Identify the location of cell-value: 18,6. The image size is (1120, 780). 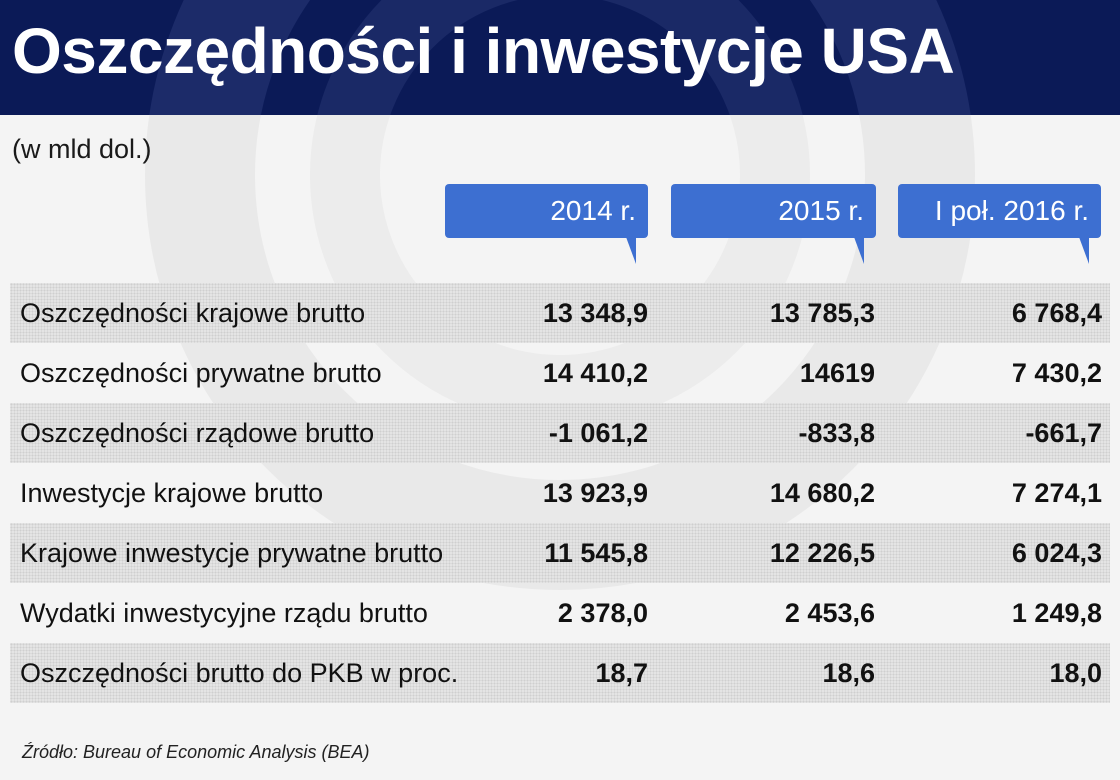
(848, 673).